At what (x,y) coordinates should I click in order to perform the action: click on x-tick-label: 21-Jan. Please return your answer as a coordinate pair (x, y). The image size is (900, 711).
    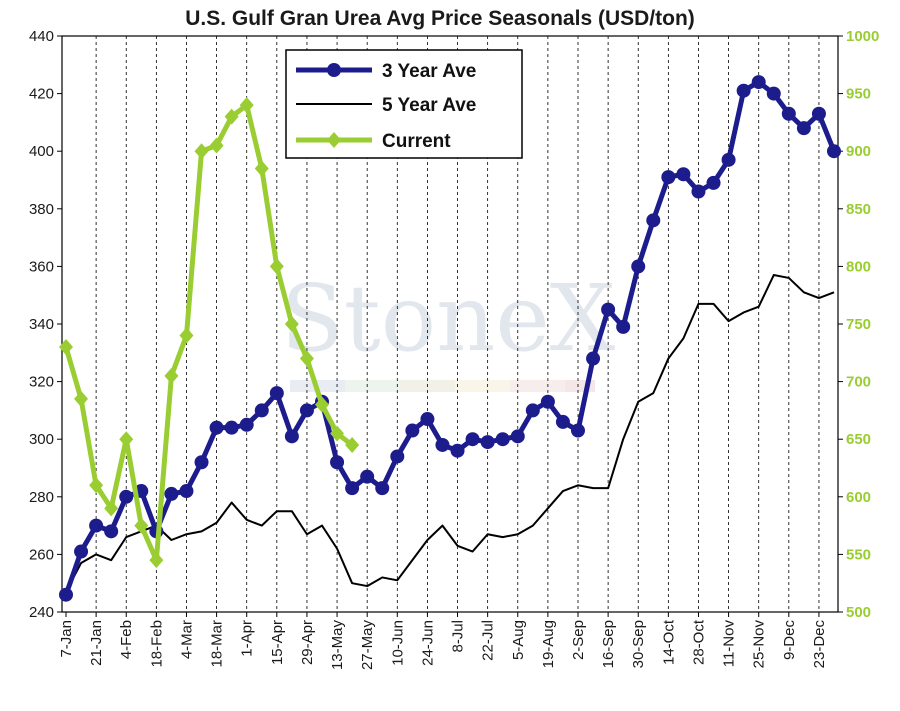
    Looking at the image, I should click on (96, 643).